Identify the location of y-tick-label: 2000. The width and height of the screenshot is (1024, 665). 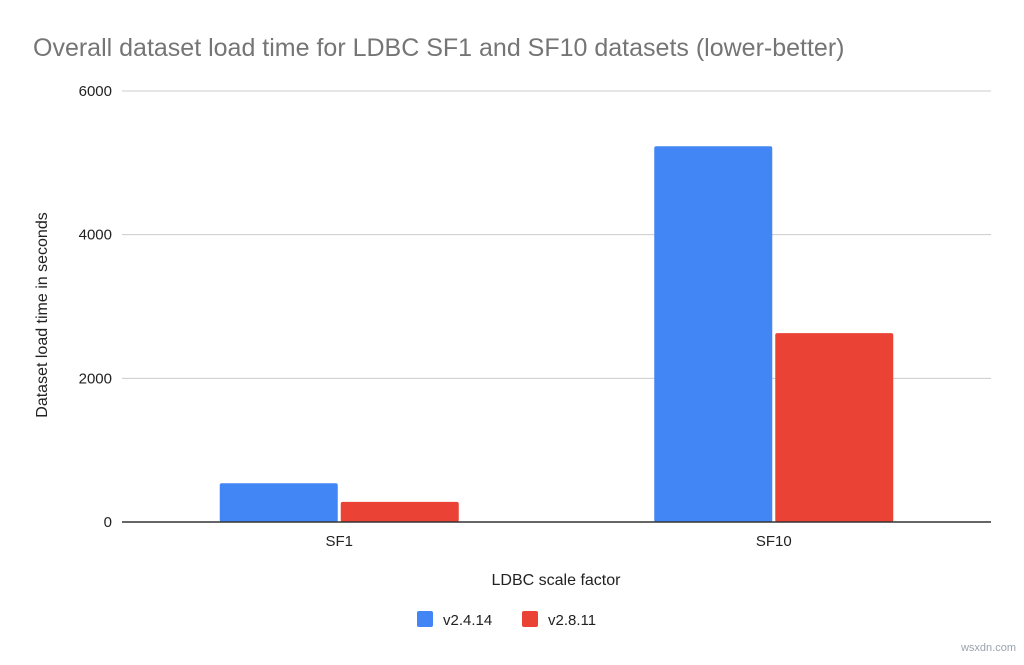
(95, 378).